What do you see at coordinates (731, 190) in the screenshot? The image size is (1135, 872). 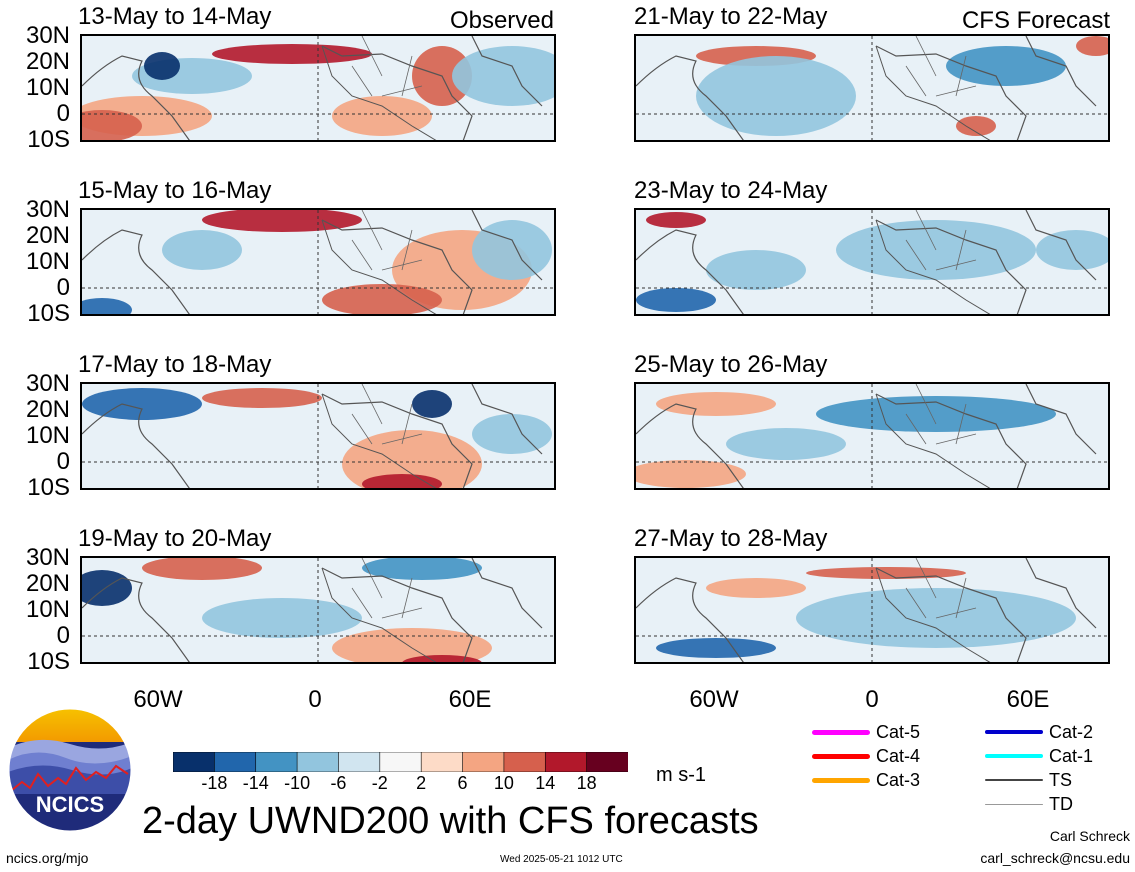 I see `panel-title-right-2: 23-May to 24-May` at bounding box center [731, 190].